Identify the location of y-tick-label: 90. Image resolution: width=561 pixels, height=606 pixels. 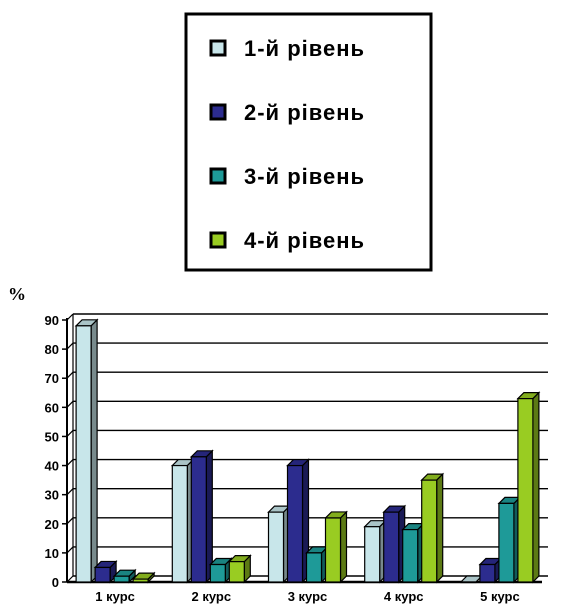
(52, 320).